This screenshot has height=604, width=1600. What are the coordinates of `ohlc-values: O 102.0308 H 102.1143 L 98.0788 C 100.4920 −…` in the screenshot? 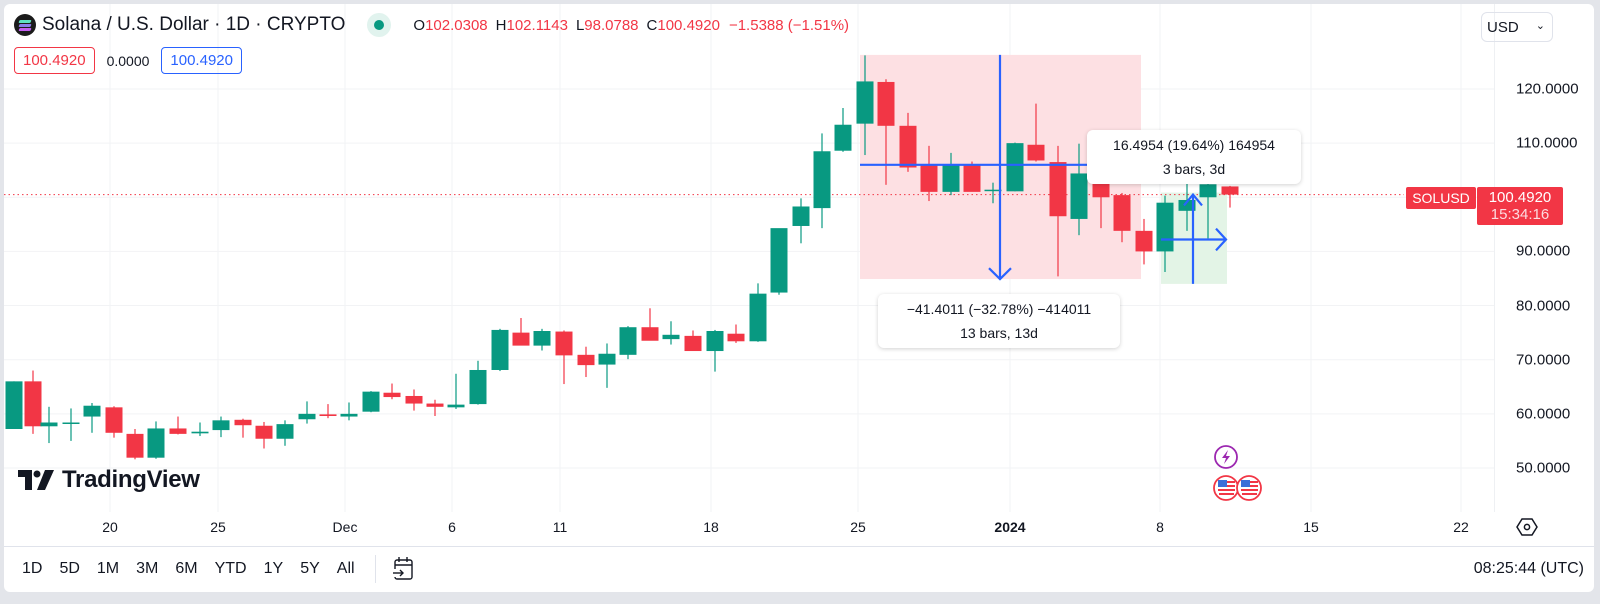 It's located at (631, 25).